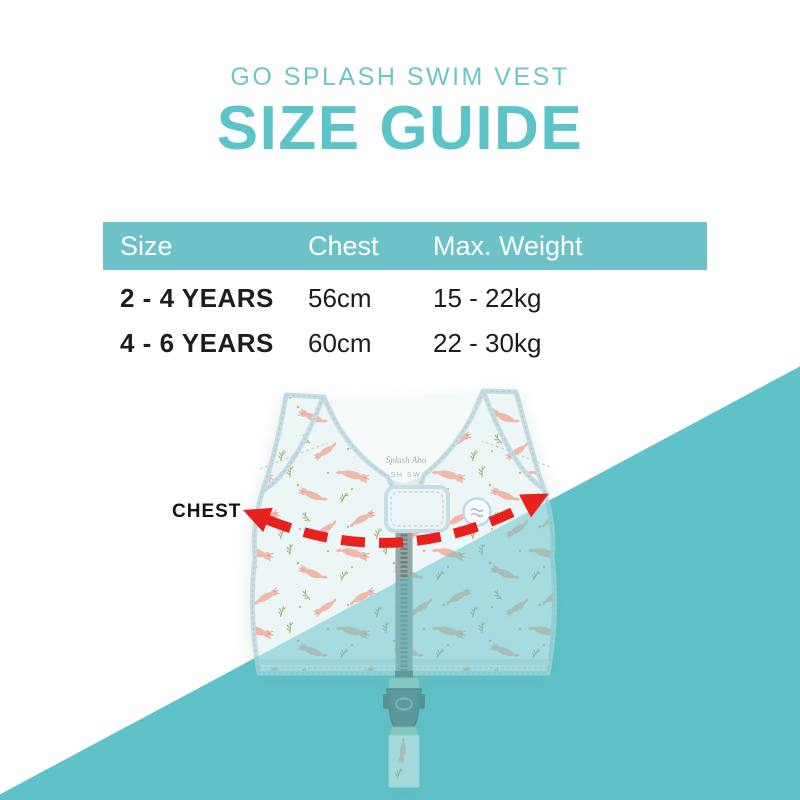 The height and width of the screenshot is (800, 800). What do you see at coordinates (197, 343) in the screenshot?
I see `size-cell: 4 - 6 YEARS` at bounding box center [197, 343].